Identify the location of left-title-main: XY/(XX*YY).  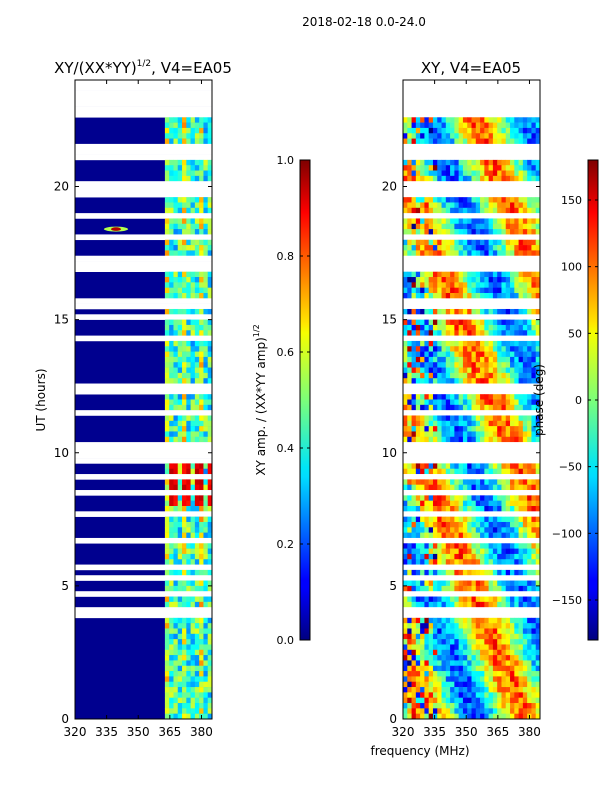
(95, 68).